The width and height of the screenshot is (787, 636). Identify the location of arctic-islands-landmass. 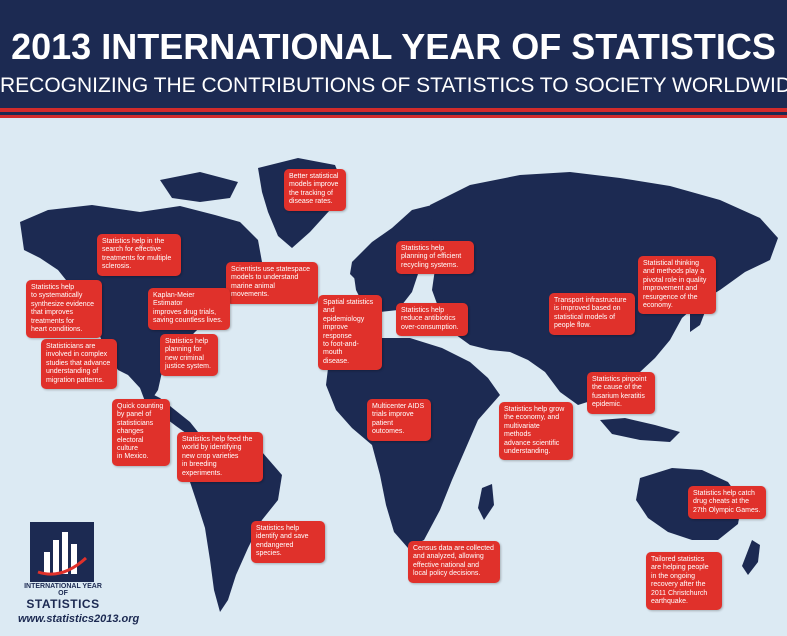
(199, 187).